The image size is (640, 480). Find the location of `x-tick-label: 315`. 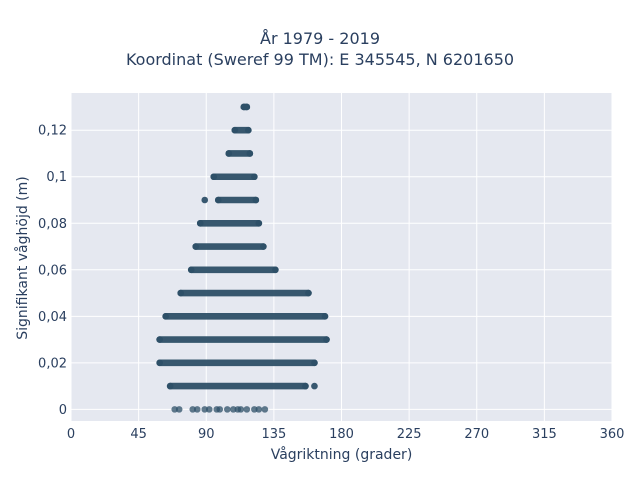

x-tick-label: 315 is located at coordinates (544, 434).